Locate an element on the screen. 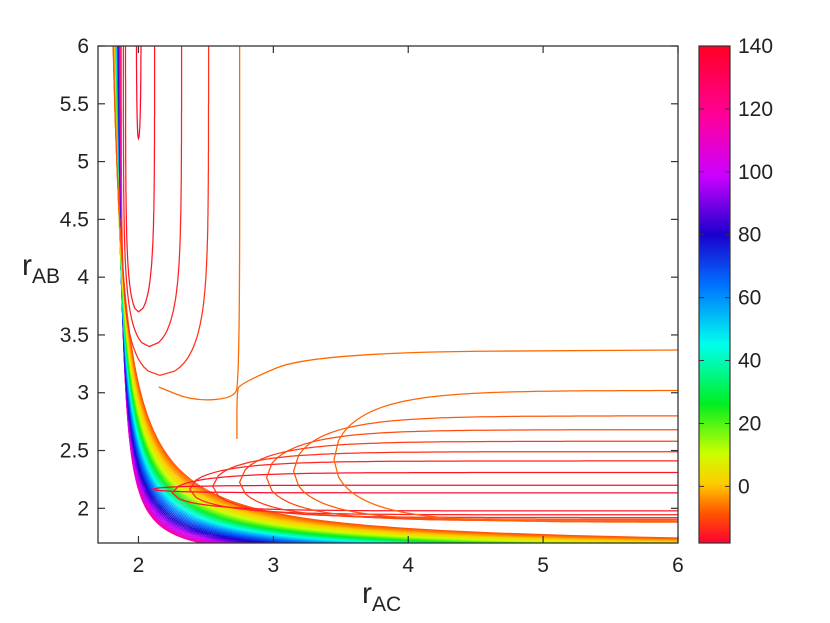 The width and height of the screenshot is (830, 623). y-tick-label: 4.5 is located at coordinates (74, 219).